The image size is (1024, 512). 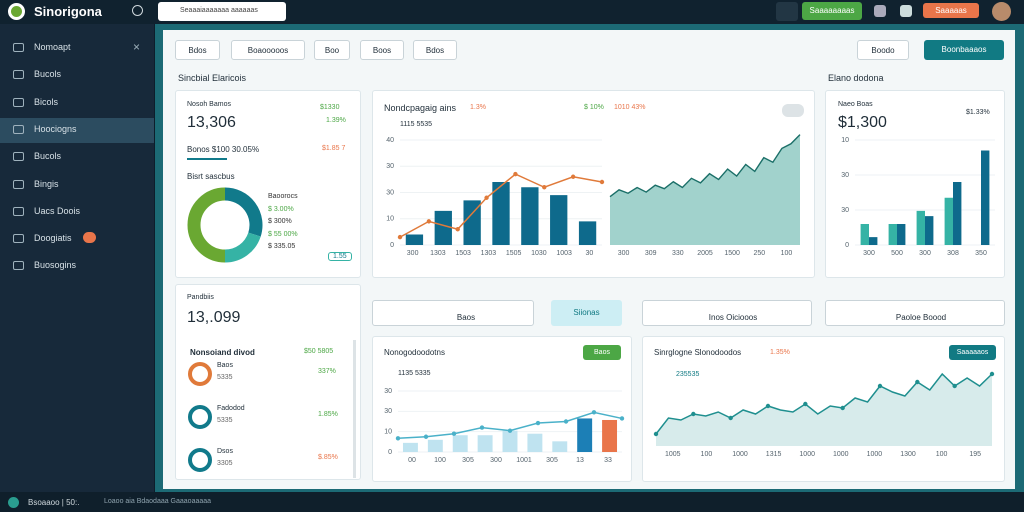 I want to click on item-sub: 5335, so click(x=225, y=377).